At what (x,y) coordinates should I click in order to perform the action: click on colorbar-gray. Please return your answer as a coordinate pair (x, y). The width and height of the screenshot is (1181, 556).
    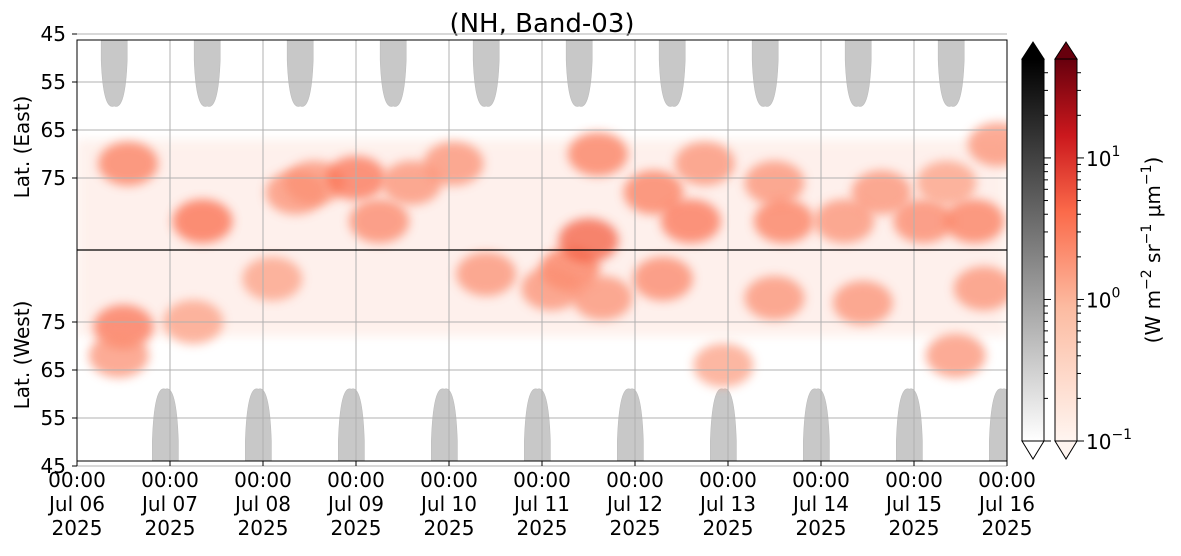
    Looking at the image, I should click on (1033, 250).